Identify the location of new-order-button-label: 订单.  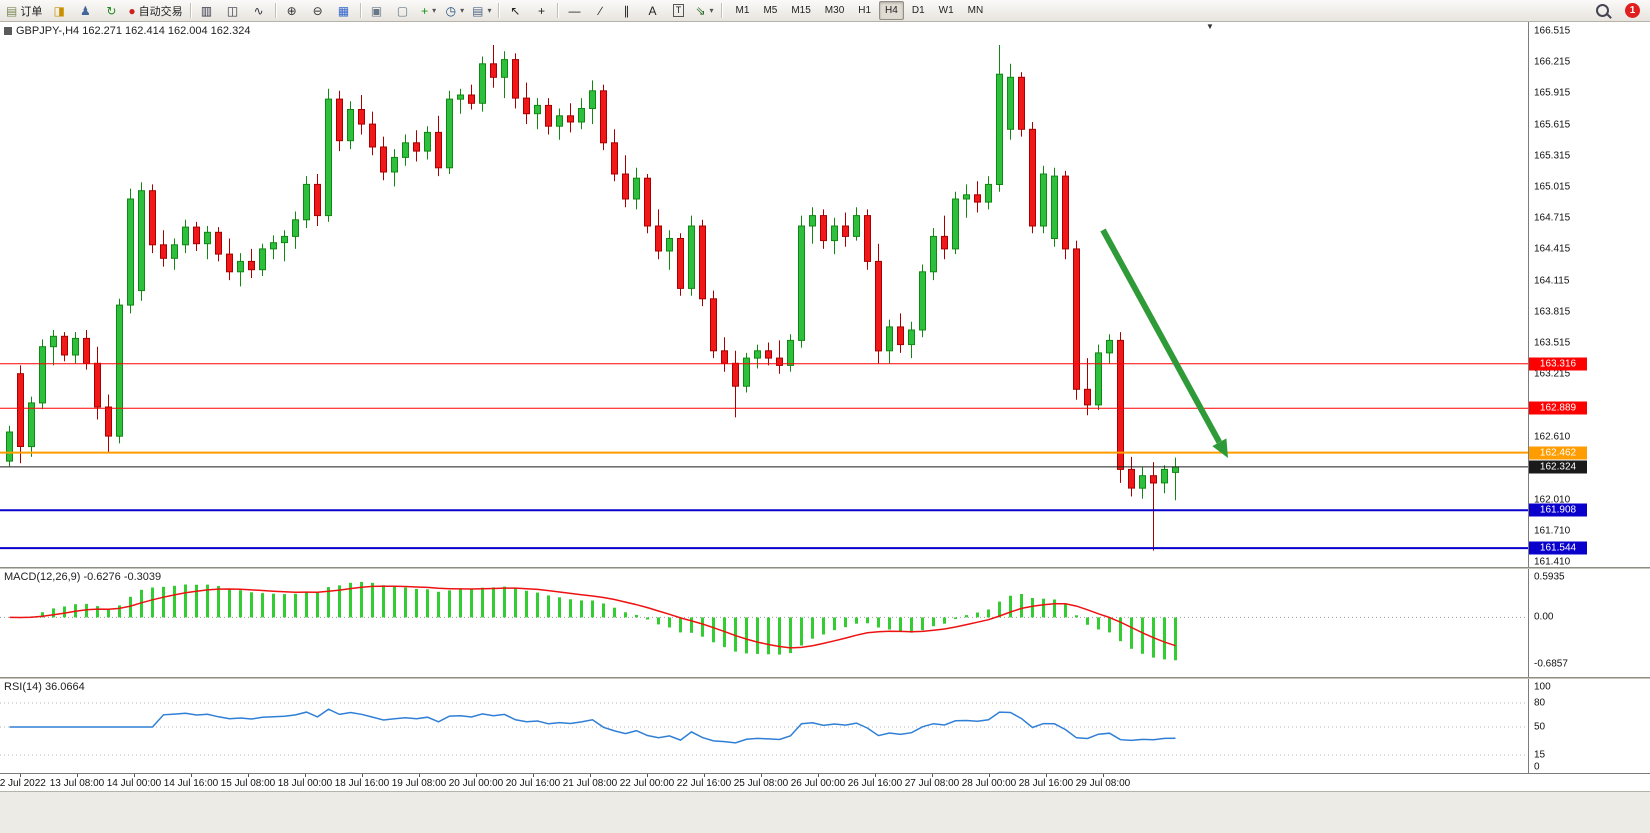
(31, 11).